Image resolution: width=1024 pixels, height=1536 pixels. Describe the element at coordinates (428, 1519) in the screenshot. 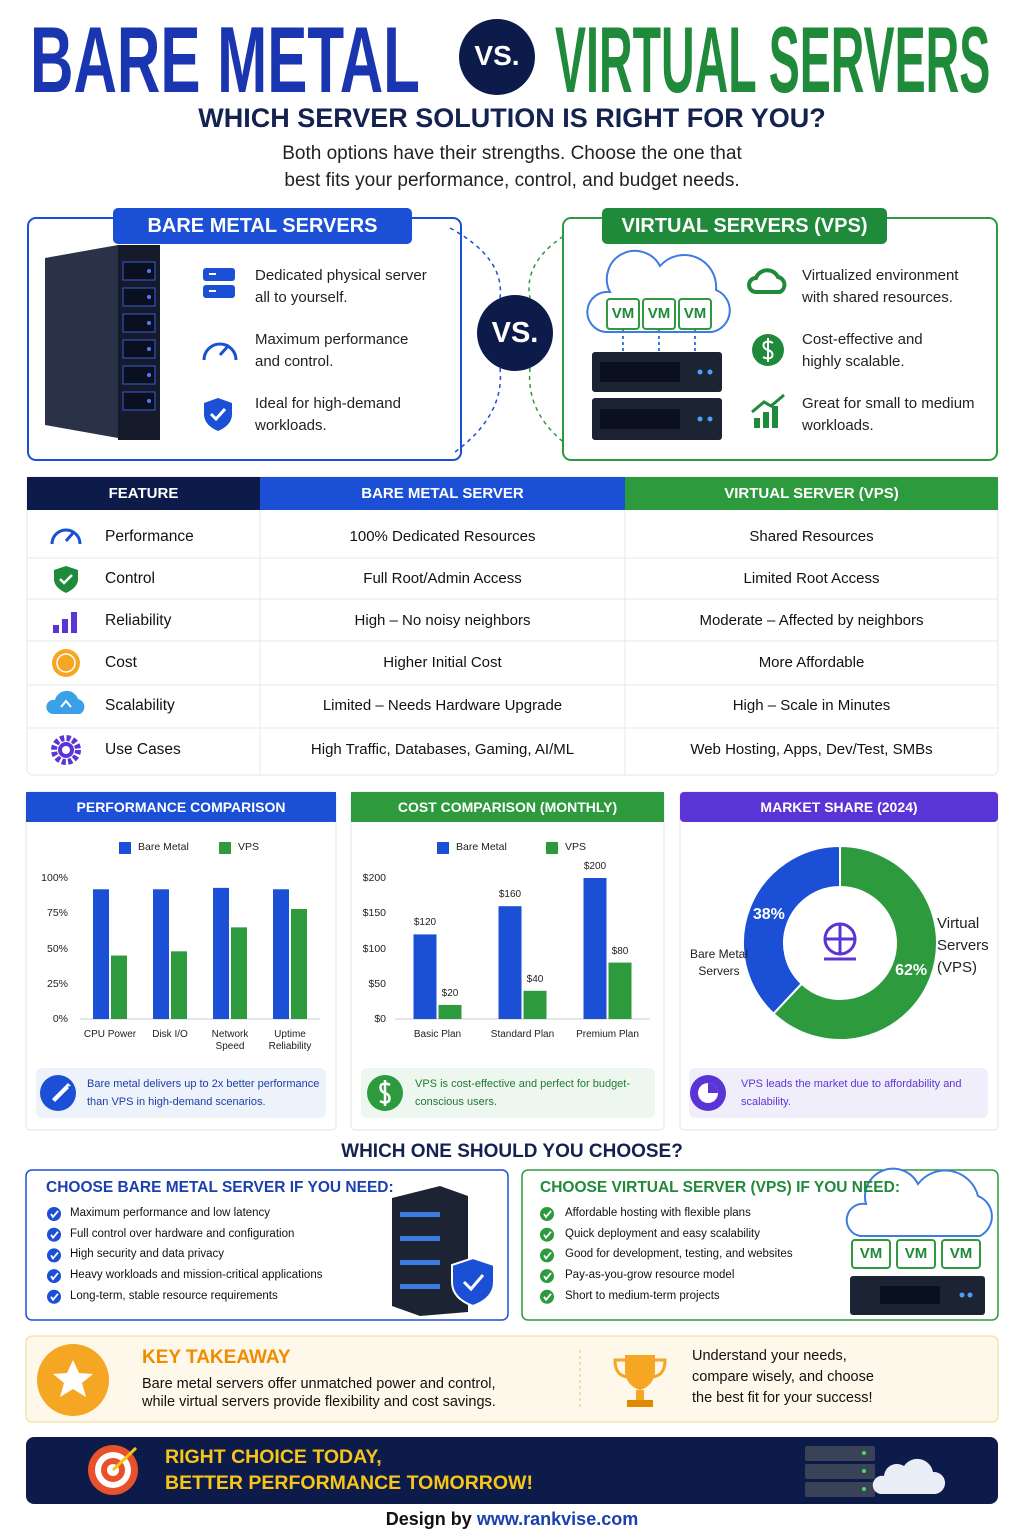

I see `footer-label: Design by` at that location.